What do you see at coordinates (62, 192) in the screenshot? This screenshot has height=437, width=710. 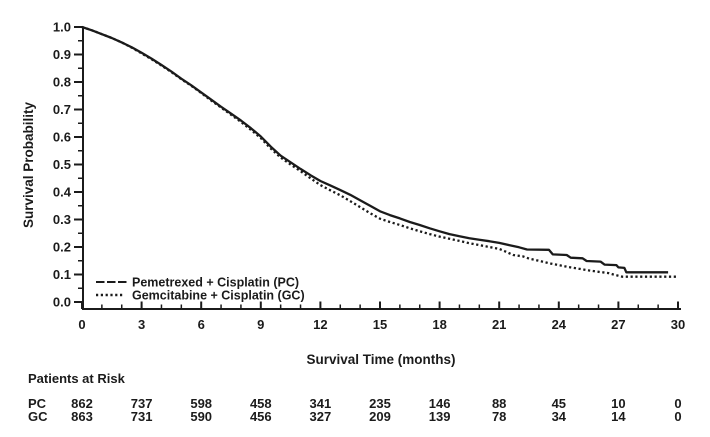 I see `y-tick-label: 0.4` at bounding box center [62, 192].